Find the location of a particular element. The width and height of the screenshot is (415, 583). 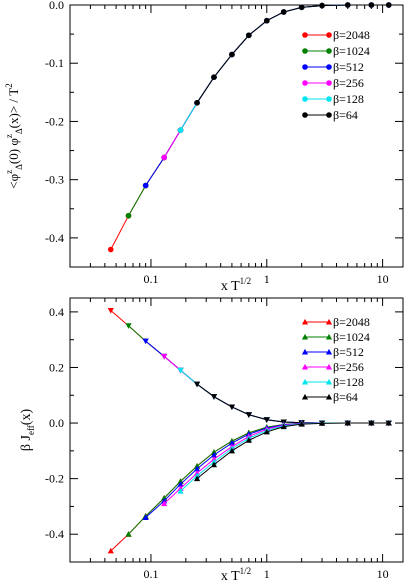

x-tick-label: 1 is located at coordinates (267, 279).